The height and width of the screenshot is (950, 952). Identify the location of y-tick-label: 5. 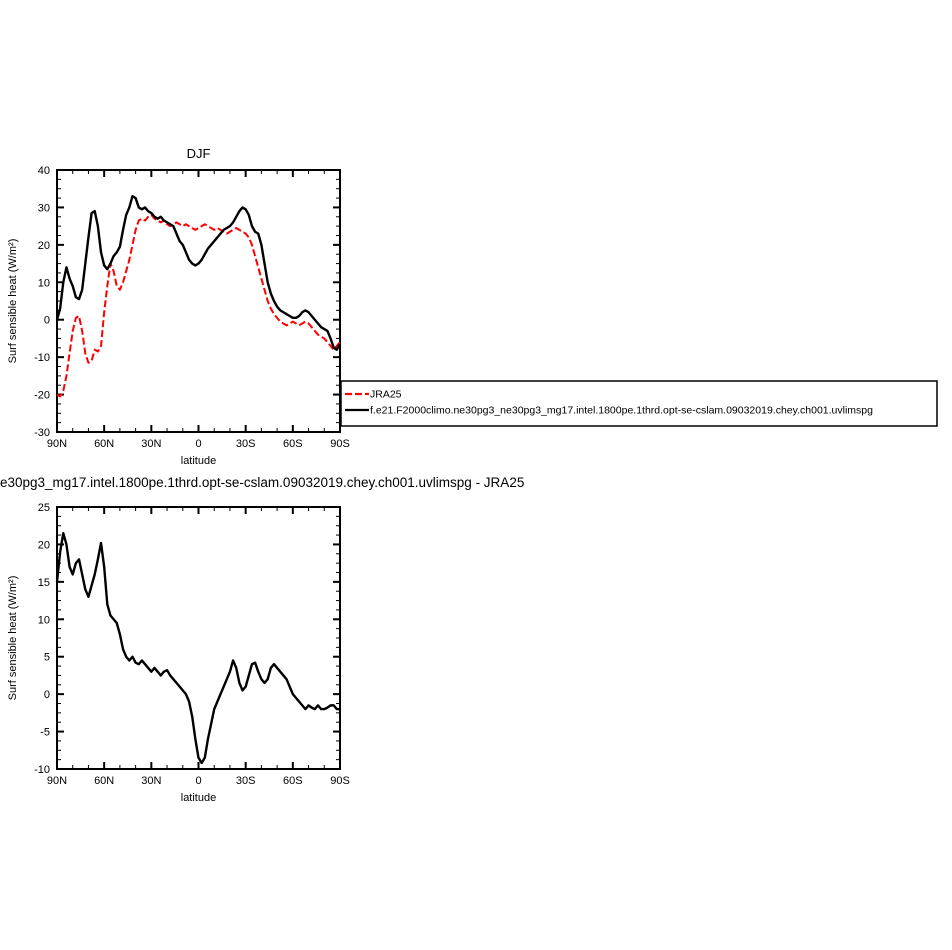
(47, 658).